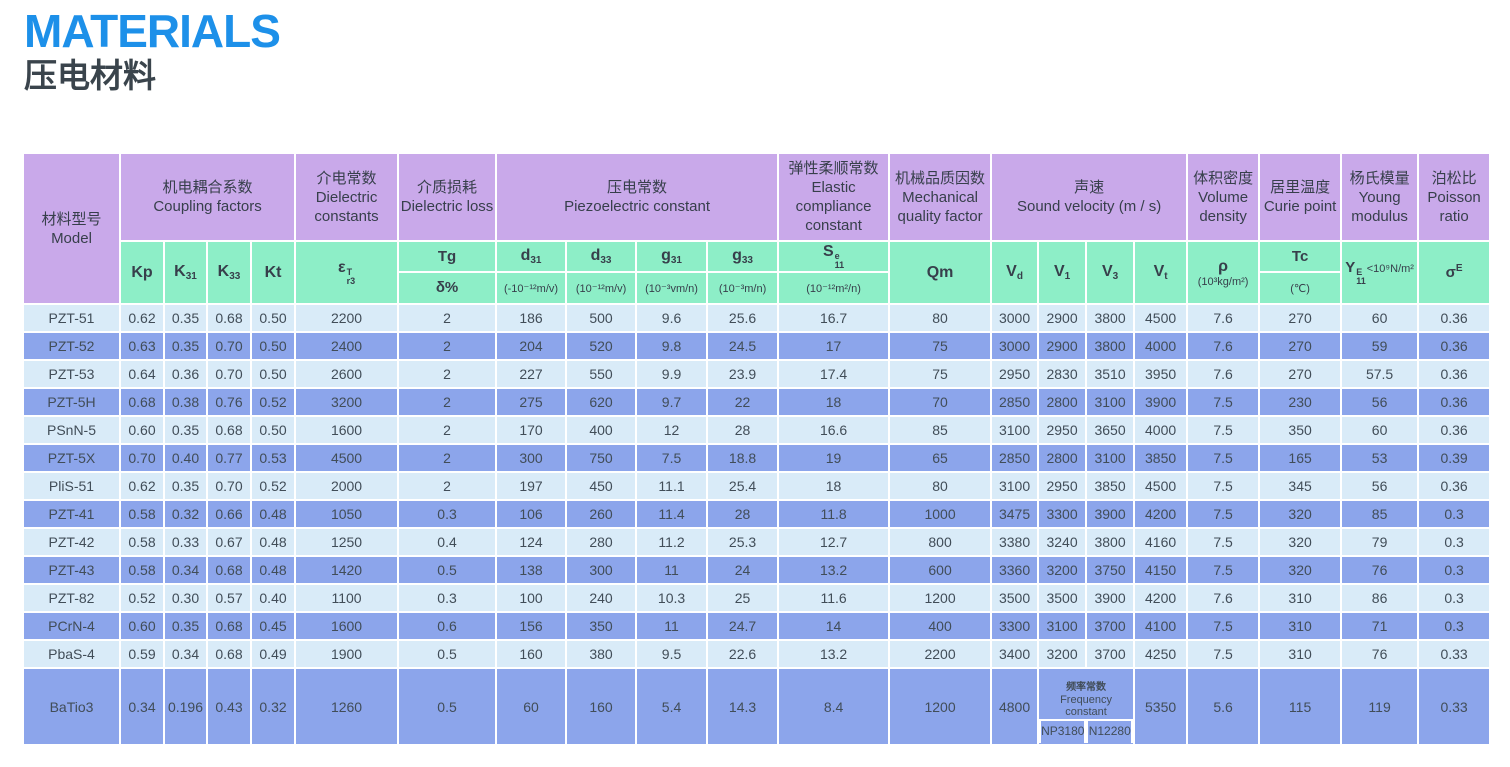  Describe the element at coordinates (531, 374) in the screenshot. I see `cell: 227` at that location.